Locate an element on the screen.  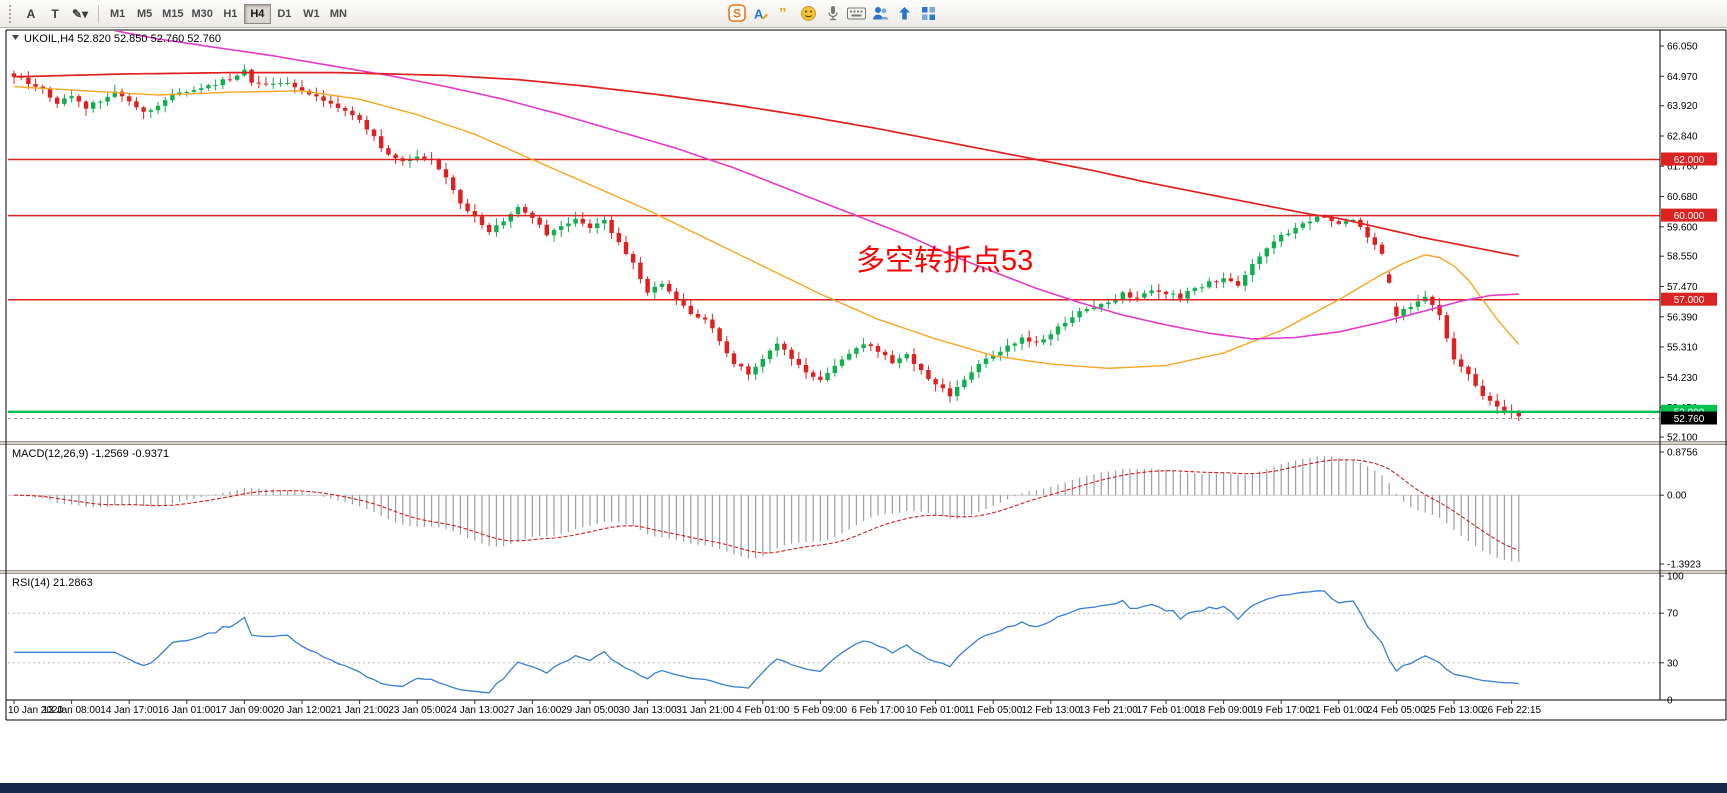
price-tick-label: 64.970 is located at coordinates (1682, 77).